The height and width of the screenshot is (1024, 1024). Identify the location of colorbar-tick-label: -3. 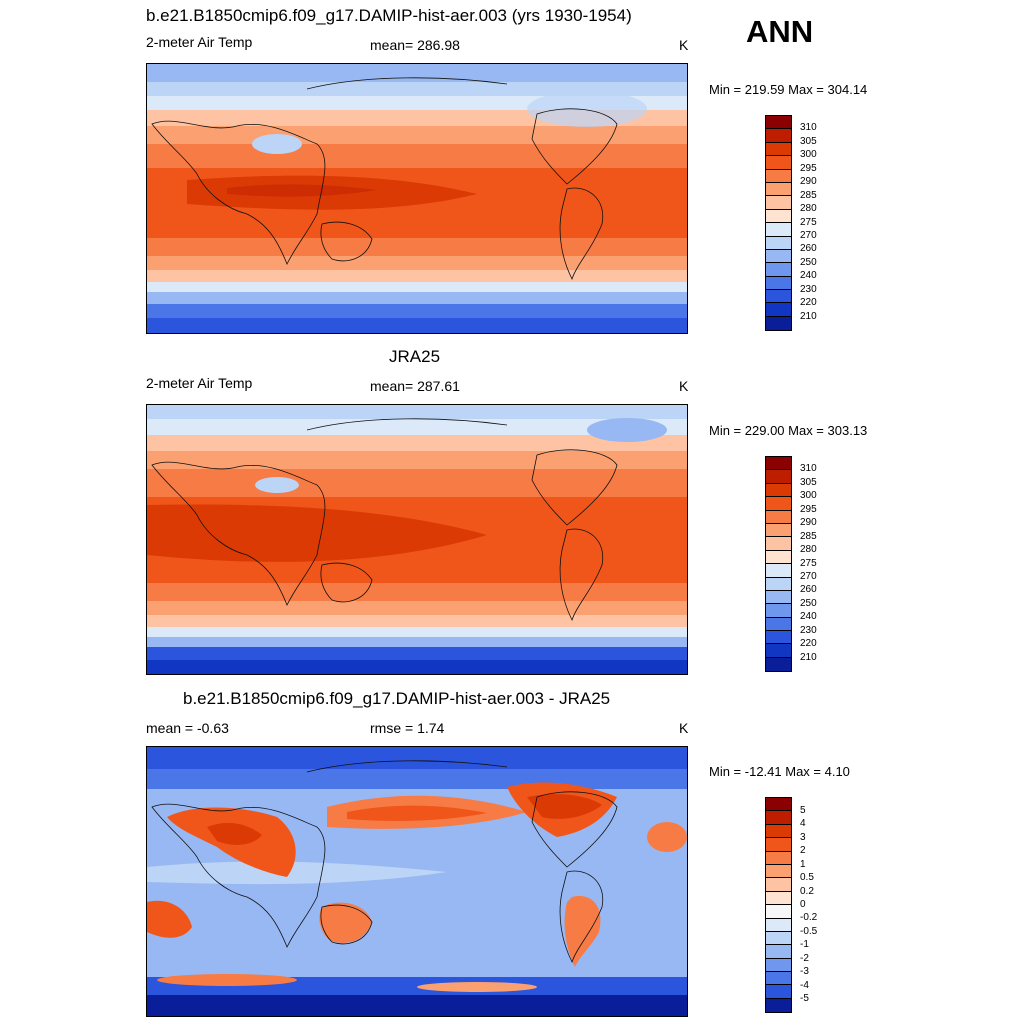
(804, 971).